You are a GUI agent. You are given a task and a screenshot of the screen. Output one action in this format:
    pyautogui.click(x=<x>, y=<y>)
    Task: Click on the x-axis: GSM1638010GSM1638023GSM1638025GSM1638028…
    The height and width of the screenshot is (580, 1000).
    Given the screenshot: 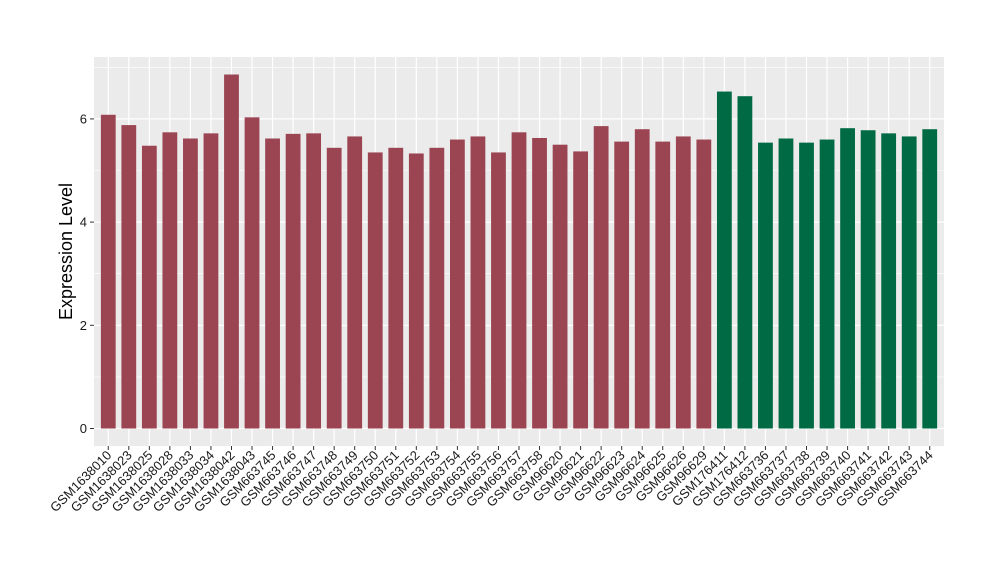 What is the action you would take?
    pyautogui.click(x=491, y=480)
    